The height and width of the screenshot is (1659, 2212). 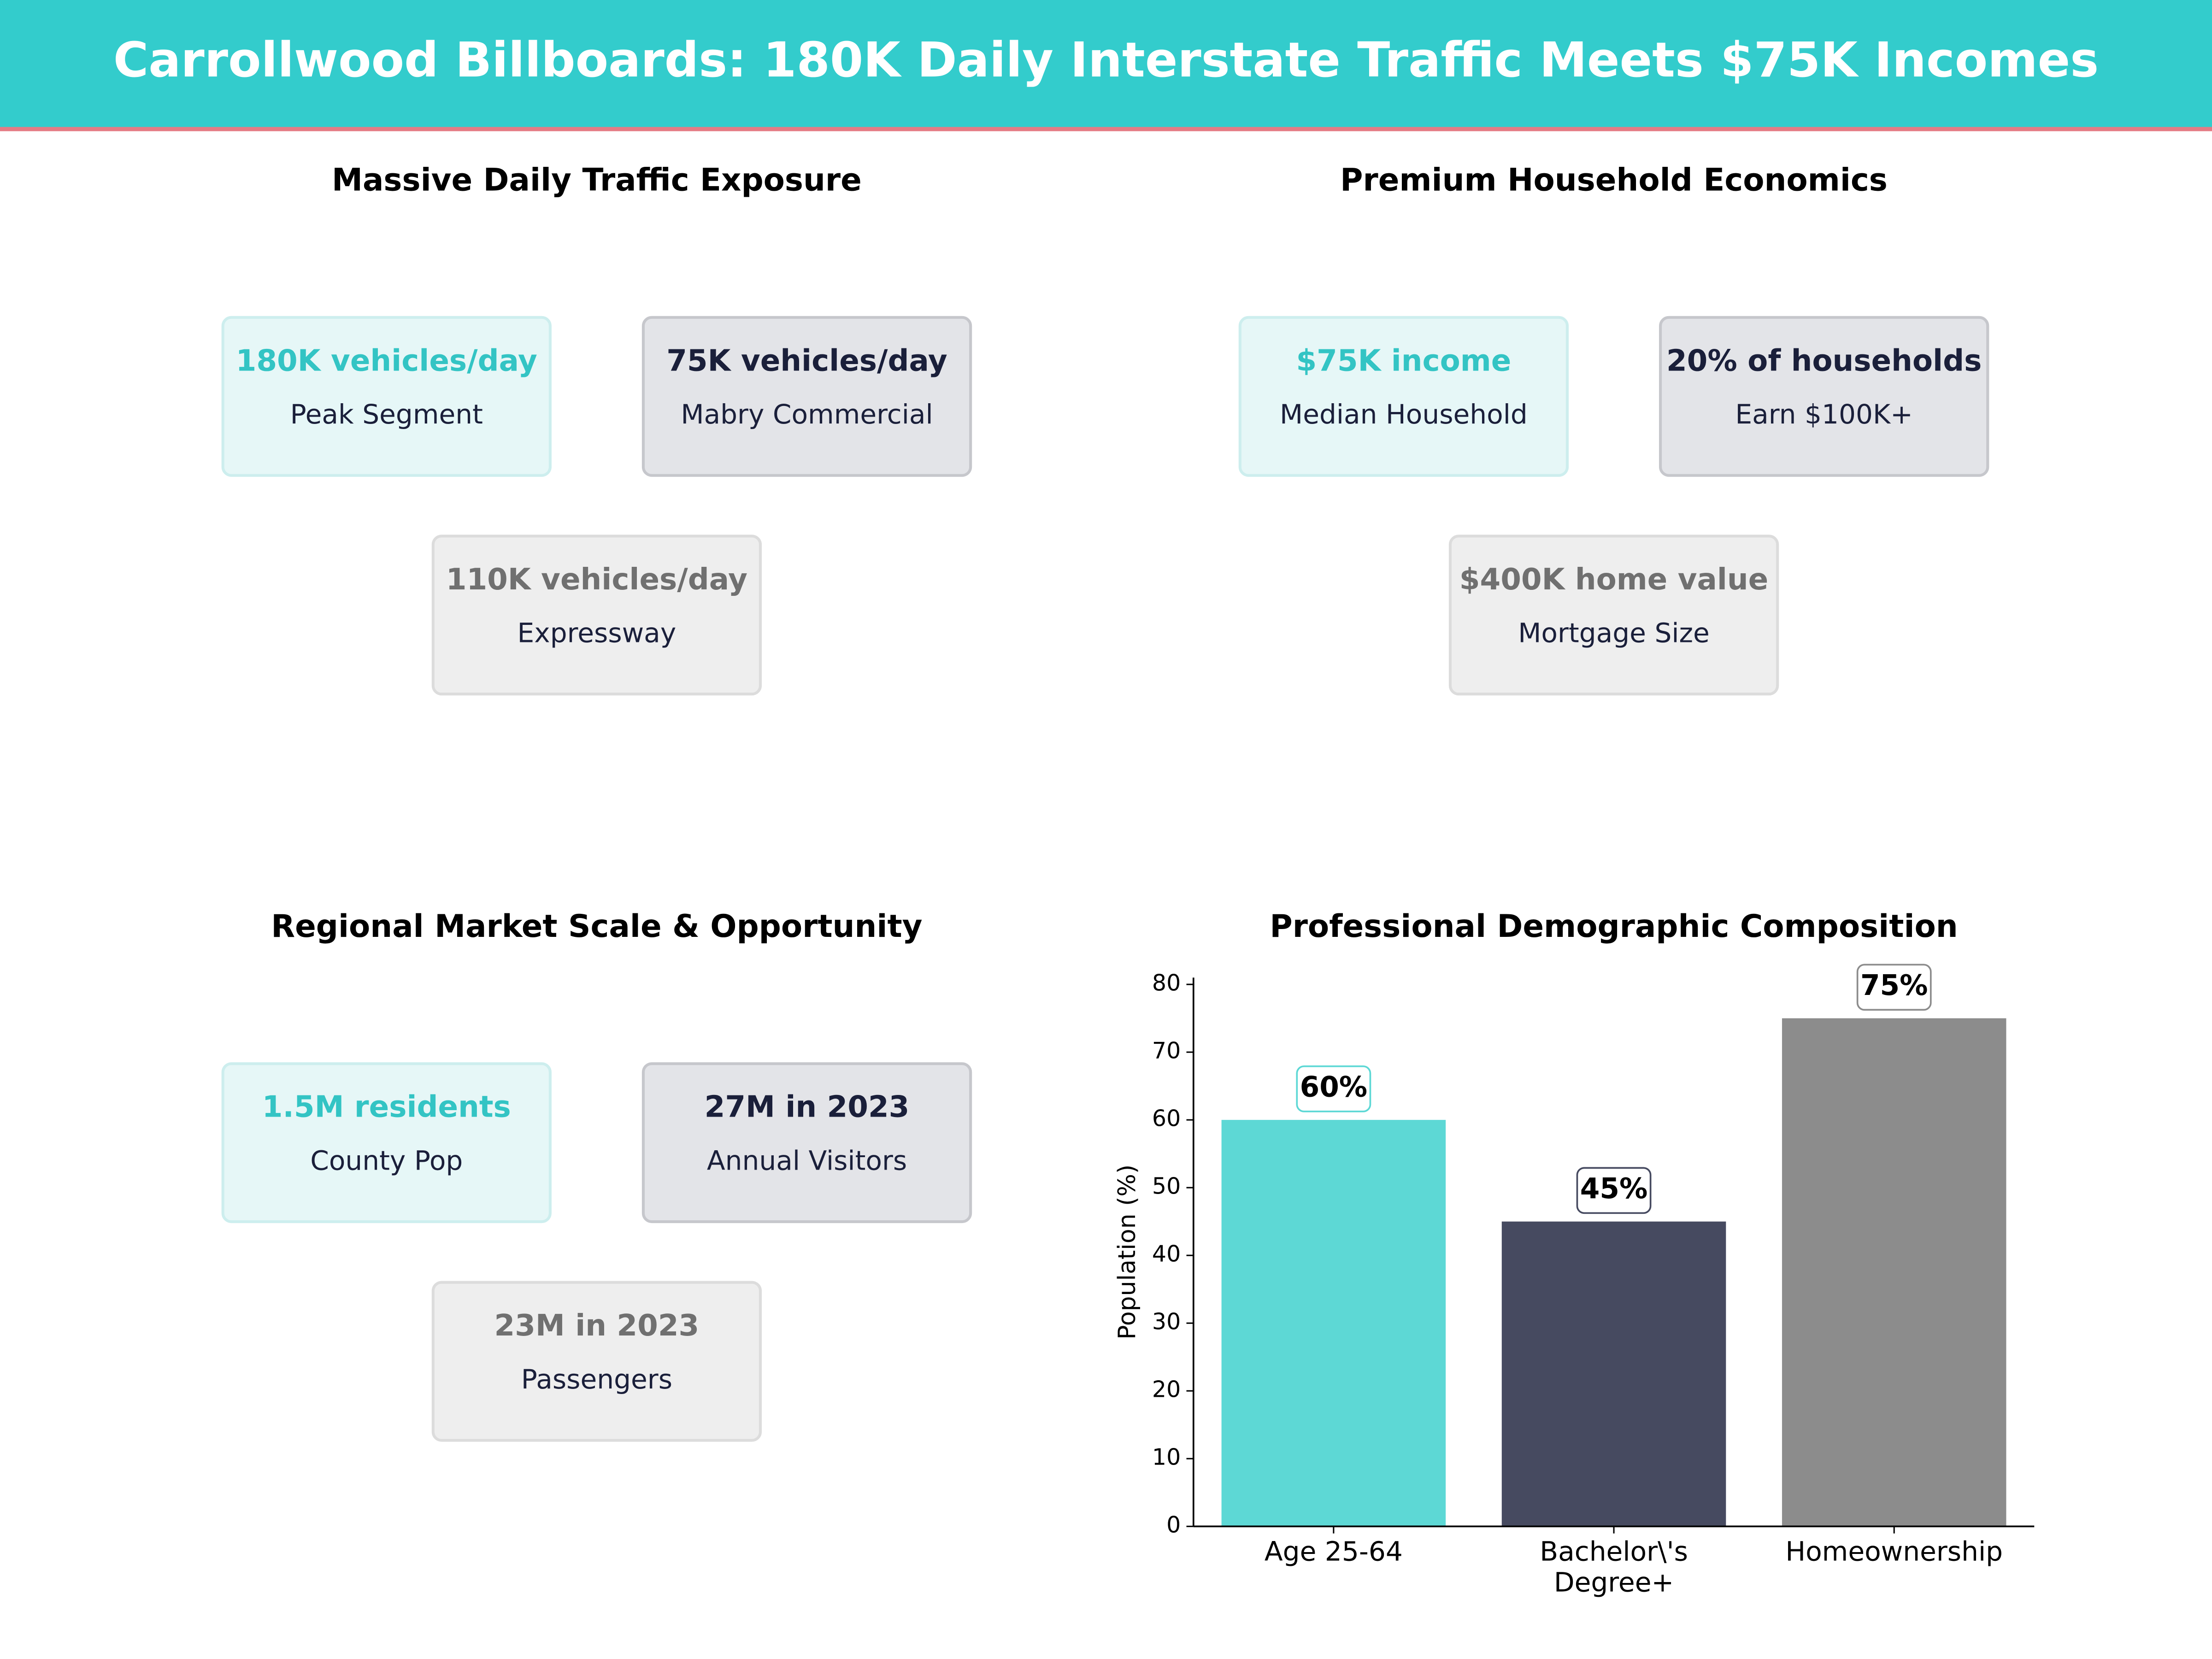 What do you see at coordinates (1166, 1186) in the screenshot?
I see `y-tick-label: 50` at bounding box center [1166, 1186].